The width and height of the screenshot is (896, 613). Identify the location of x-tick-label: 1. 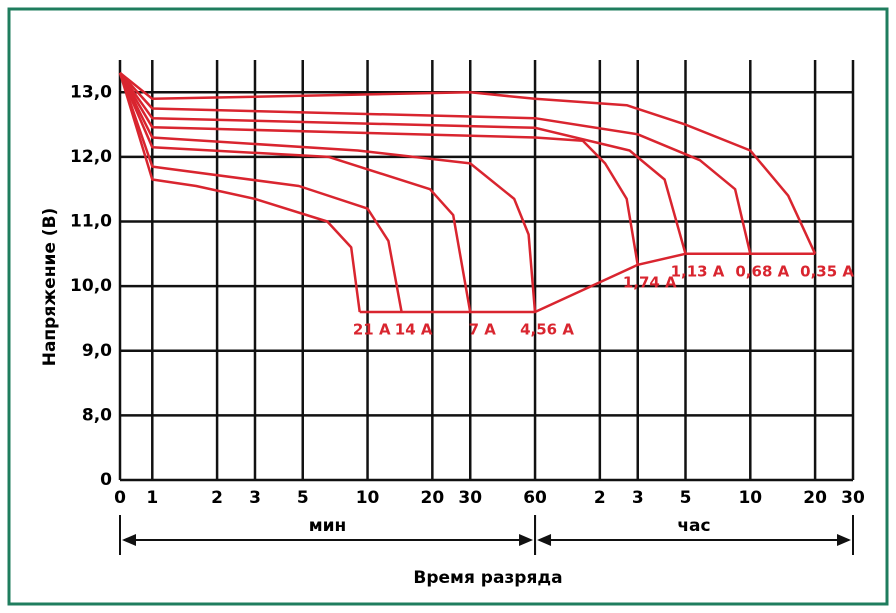
(152, 498).